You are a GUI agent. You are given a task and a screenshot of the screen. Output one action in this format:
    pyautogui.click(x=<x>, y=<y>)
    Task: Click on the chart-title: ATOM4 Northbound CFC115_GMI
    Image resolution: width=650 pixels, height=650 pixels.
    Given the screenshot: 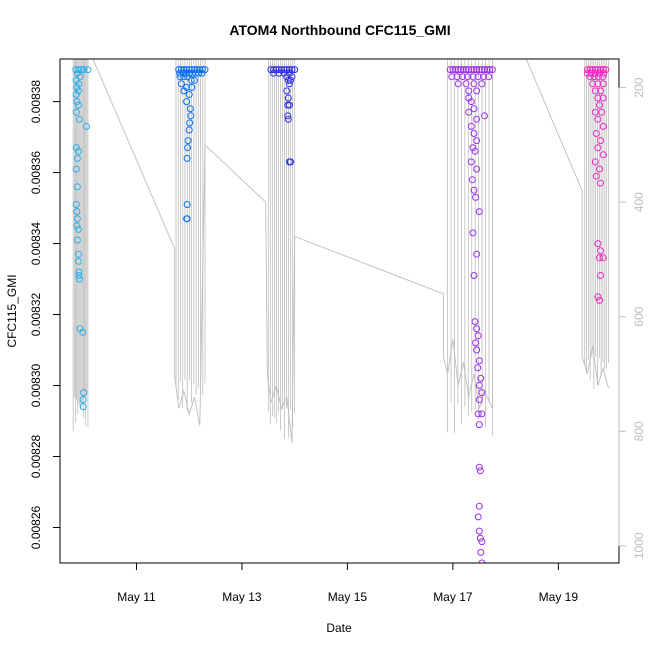 What is the action you would take?
    pyautogui.click(x=339, y=30)
    